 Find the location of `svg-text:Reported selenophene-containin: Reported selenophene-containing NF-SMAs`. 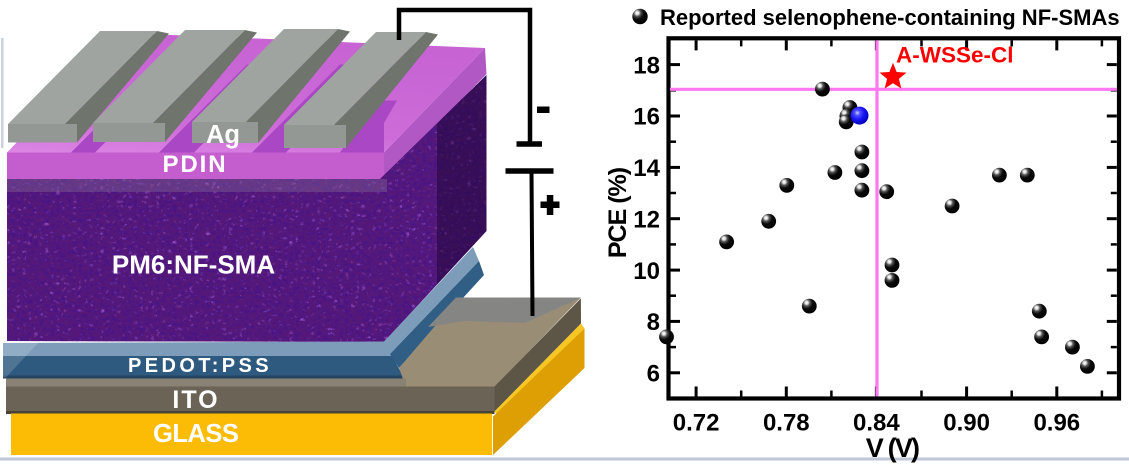

svg-text:Reported selenophene-containin: Reported selenophene-containing NF-SMAs is located at coordinates (890, 17).